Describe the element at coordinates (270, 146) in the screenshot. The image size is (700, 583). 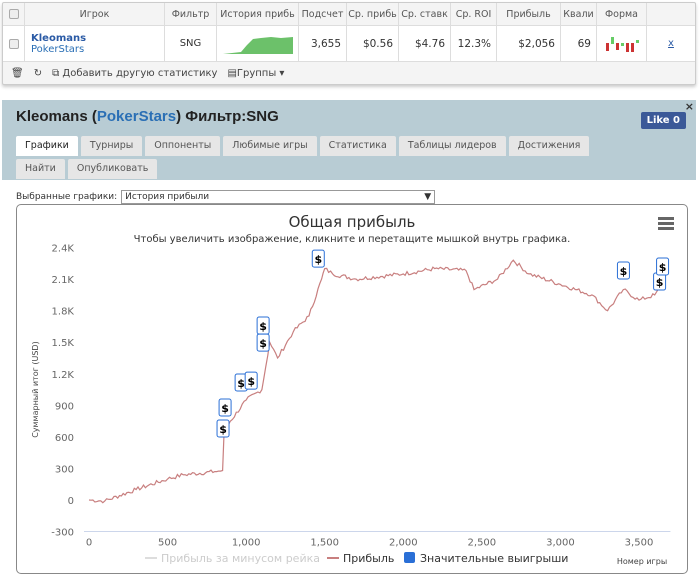
I see `tab-3: Любимые игры` at that location.